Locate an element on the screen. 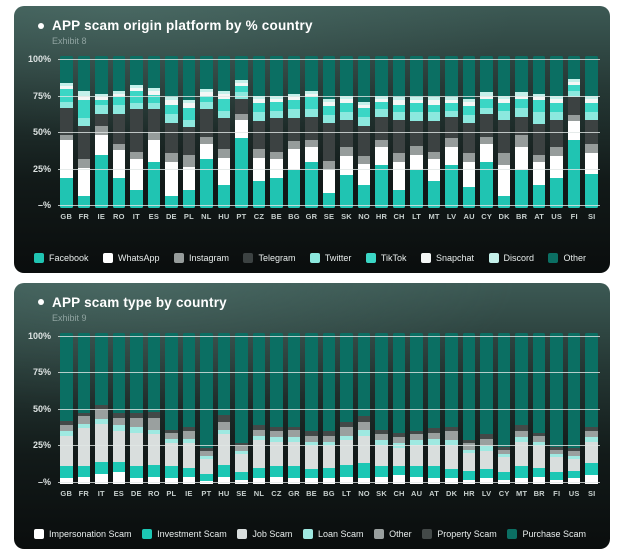 This screenshot has height=555, width=624. chart-subtitle: Exhibit 9 is located at coordinates (69, 317).